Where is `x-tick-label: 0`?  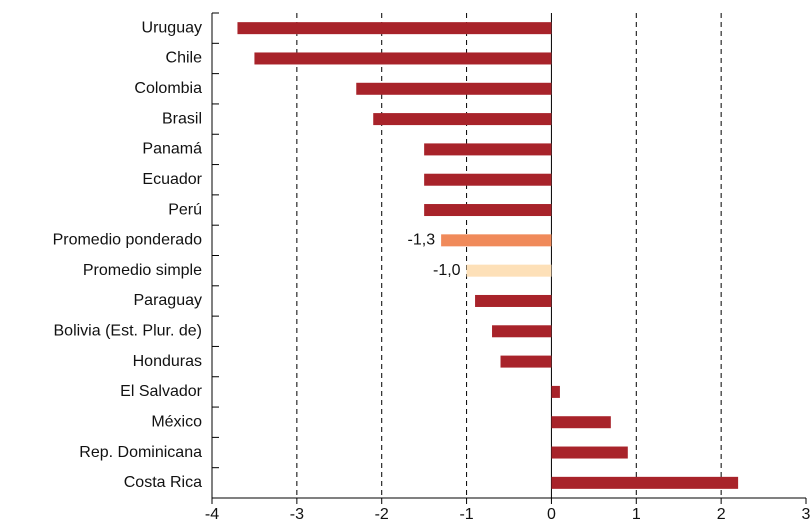
x-tick-label: 0 is located at coordinates (551, 514).